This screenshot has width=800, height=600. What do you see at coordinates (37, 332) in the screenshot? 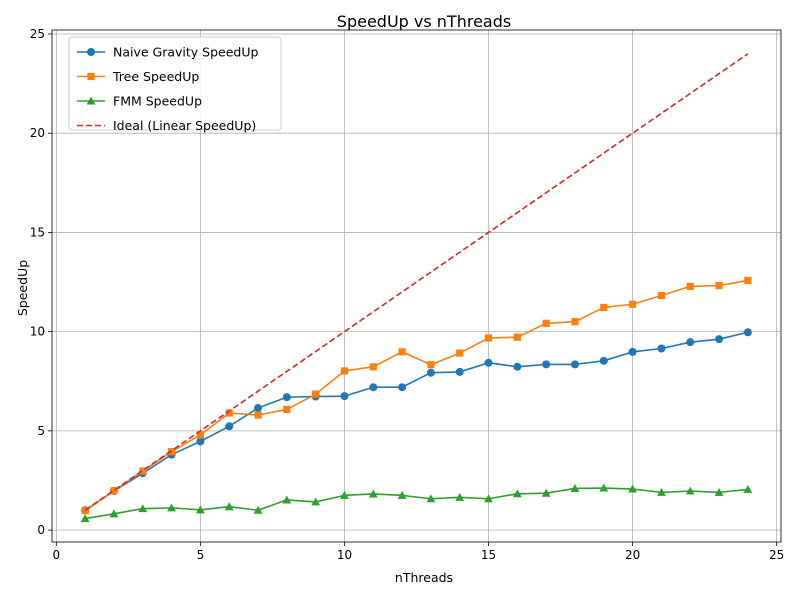
I see `y-tick-label: 10` at bounding box center [37, 332].